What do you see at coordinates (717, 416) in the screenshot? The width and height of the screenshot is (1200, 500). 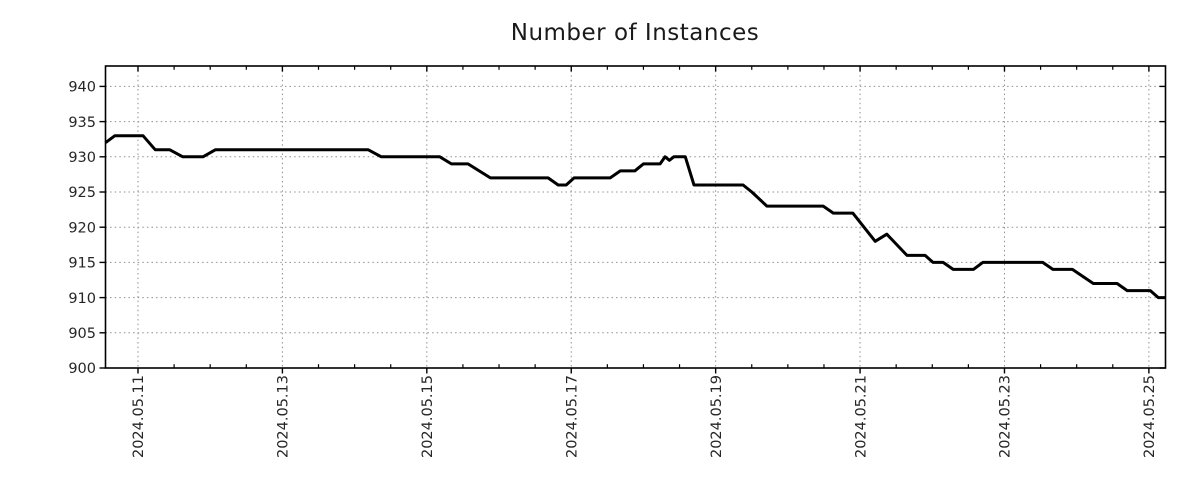 I see `x-tick-label: 2024.05.19` at bounding box center [717, 416].